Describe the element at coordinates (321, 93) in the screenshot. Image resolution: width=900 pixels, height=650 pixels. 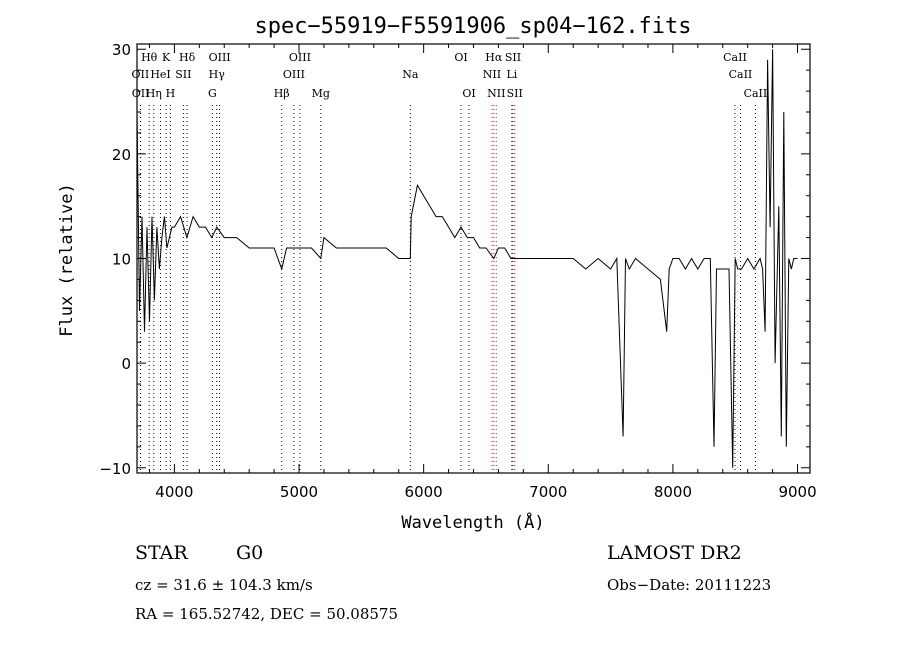
I see `marker-label-23: Mg` at that location.